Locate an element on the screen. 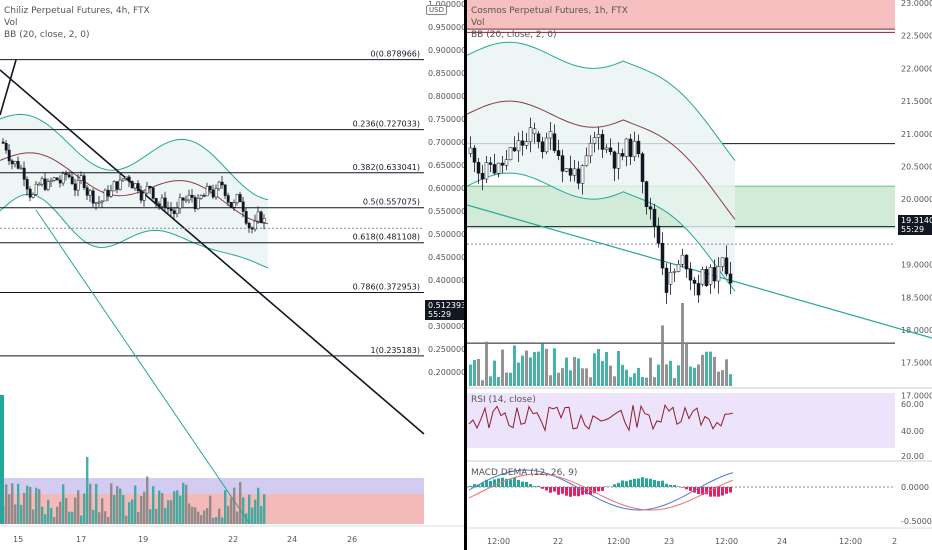  currency-badge: USD is located at coordinates (436, 10).